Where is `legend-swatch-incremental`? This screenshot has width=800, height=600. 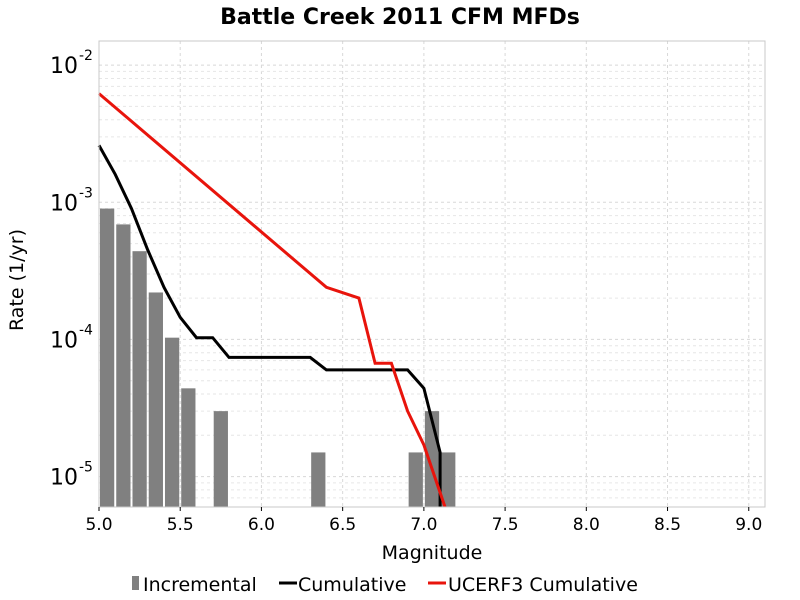
legend-swatch-incremental is located at coordinates (135, 583).